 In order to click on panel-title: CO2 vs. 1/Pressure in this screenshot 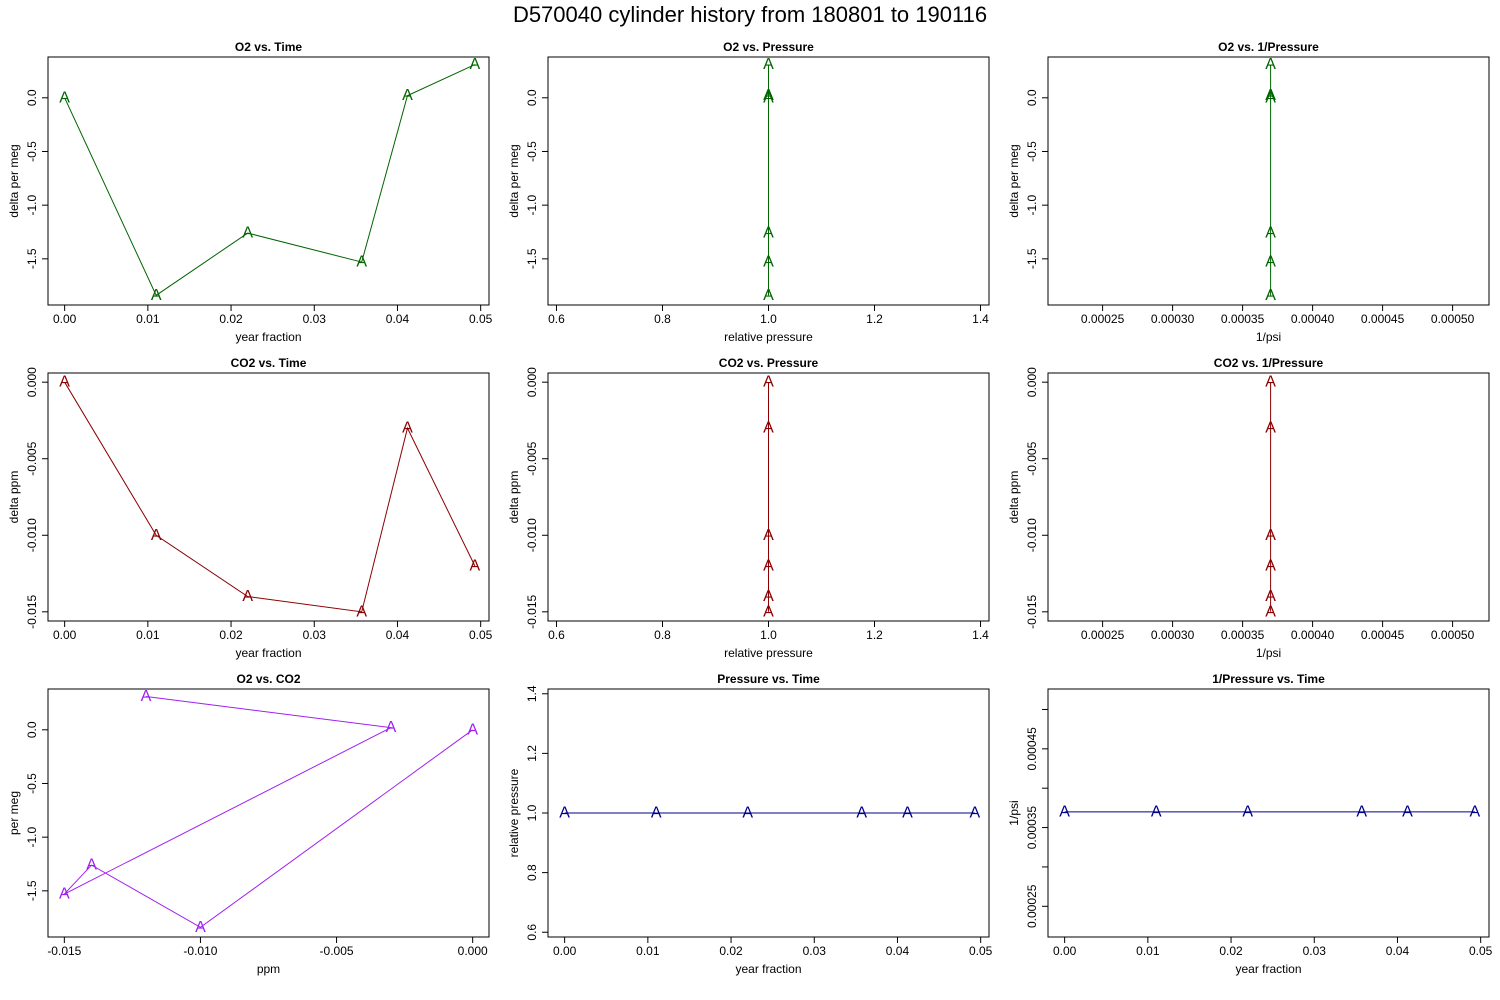, I will do `click(1269, 363)`.